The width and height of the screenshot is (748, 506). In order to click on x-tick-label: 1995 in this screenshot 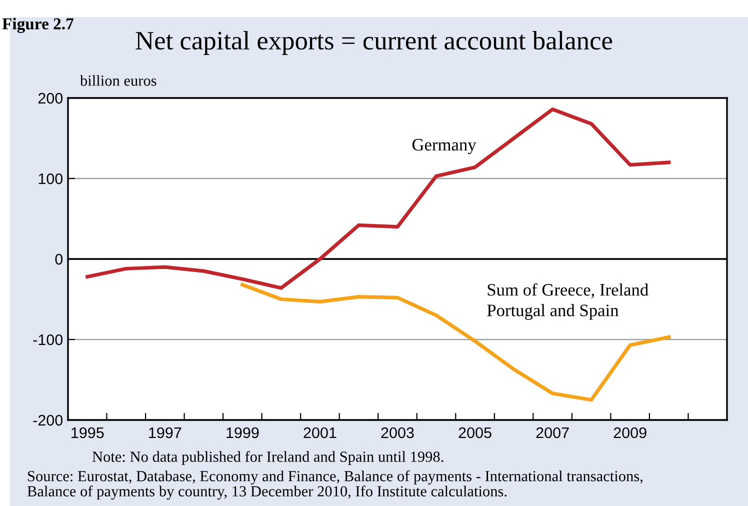, I will do `click(88, 432)`.